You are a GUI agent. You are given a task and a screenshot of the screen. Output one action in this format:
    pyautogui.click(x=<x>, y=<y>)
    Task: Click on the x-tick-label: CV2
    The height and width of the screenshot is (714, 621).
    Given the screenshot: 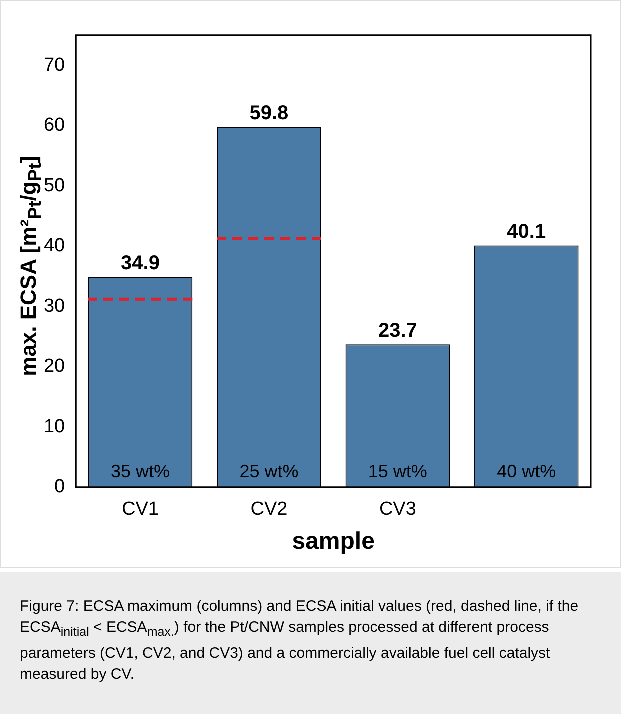 What is the action you would take?
    pyautogui.click(x=269, y=509)
    